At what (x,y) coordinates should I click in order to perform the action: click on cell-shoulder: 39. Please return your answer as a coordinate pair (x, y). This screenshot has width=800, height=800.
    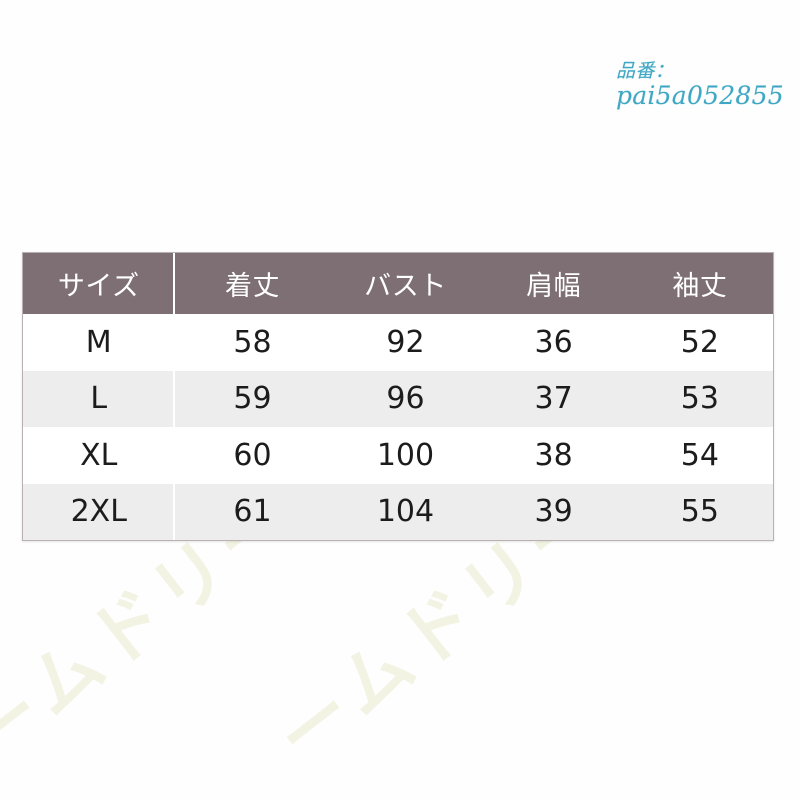
    Looking at the image, I should click on (553, 511).